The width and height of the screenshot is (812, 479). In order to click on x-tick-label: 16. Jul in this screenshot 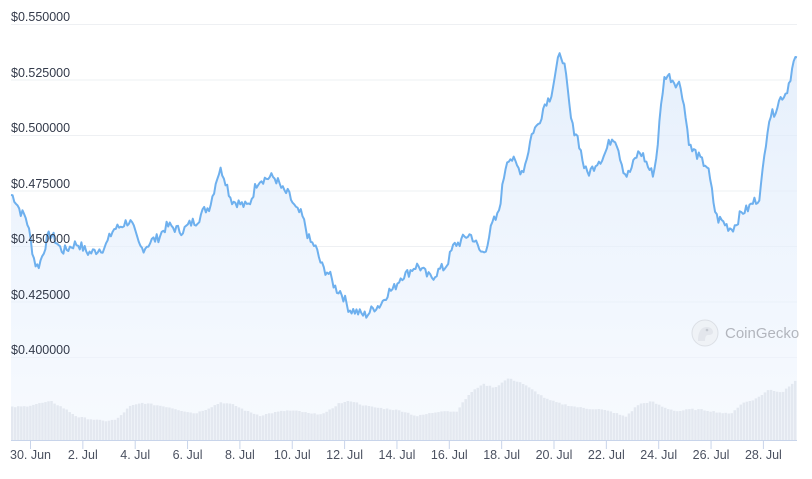, I will do `click(449, 455)`.